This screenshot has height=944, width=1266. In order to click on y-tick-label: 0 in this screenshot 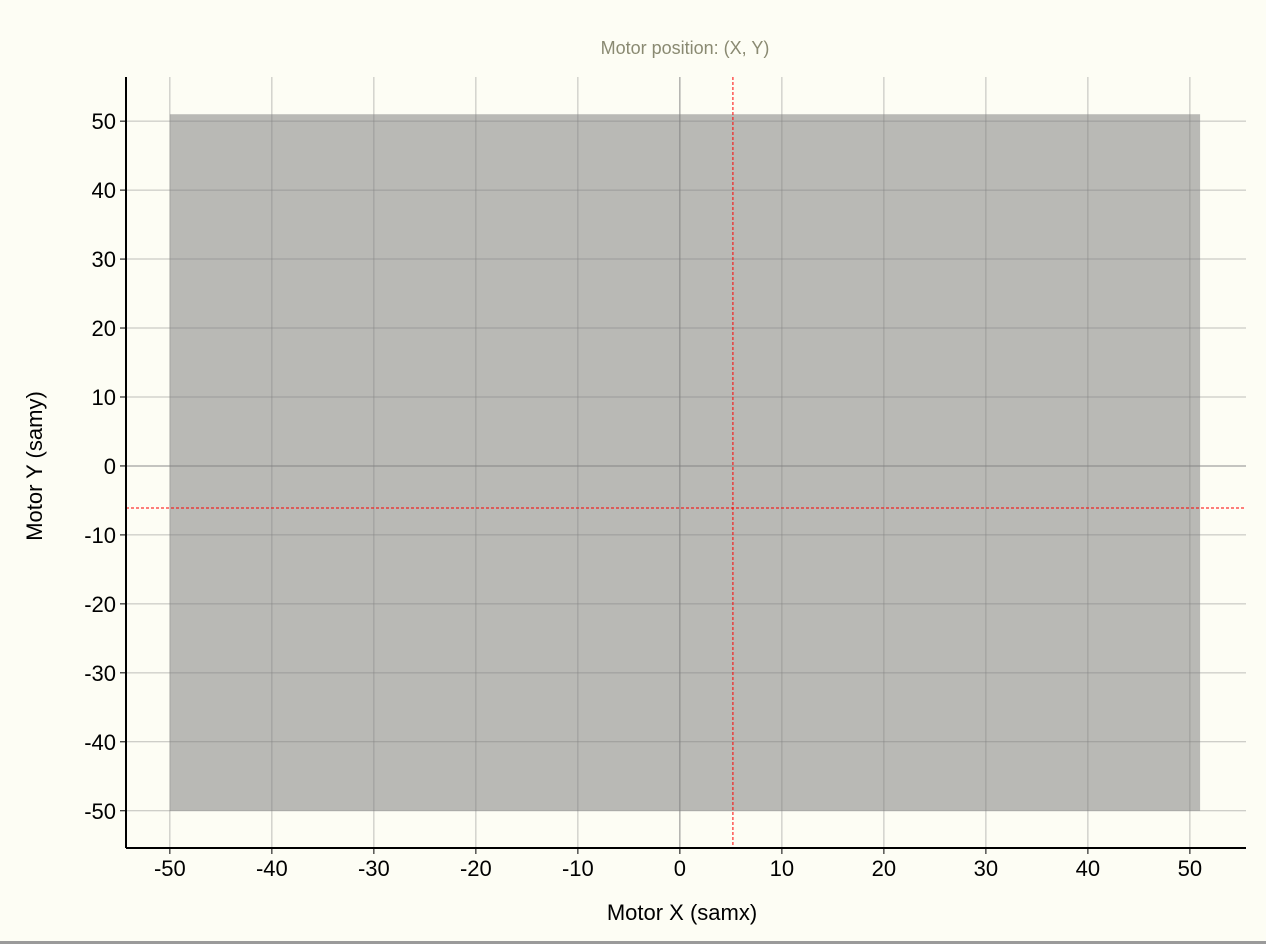, I will do `click(110, 466)`.